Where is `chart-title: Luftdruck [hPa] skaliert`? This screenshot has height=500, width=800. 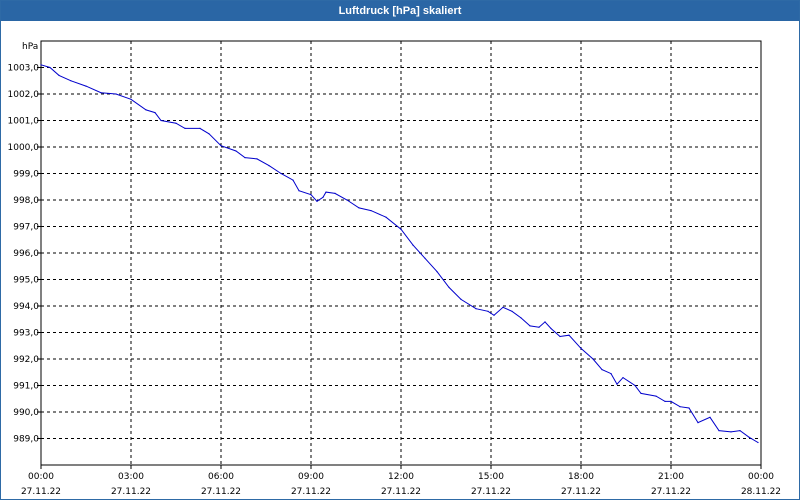
chart-title: Luftdruck [hPa] skaliert is located at coordinates (400, 11).